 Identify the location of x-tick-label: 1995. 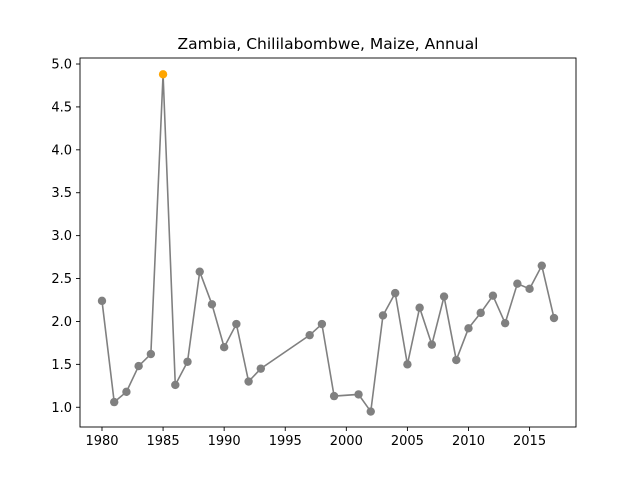
(285, 441).